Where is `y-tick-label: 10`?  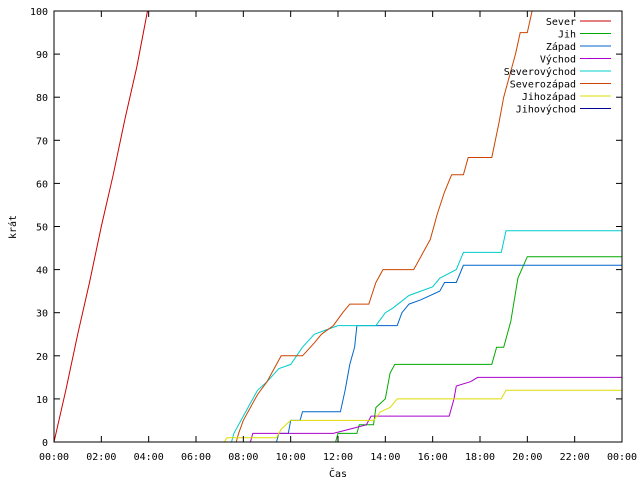
y-tick-label: 10 is located at coordinates (42, 400).